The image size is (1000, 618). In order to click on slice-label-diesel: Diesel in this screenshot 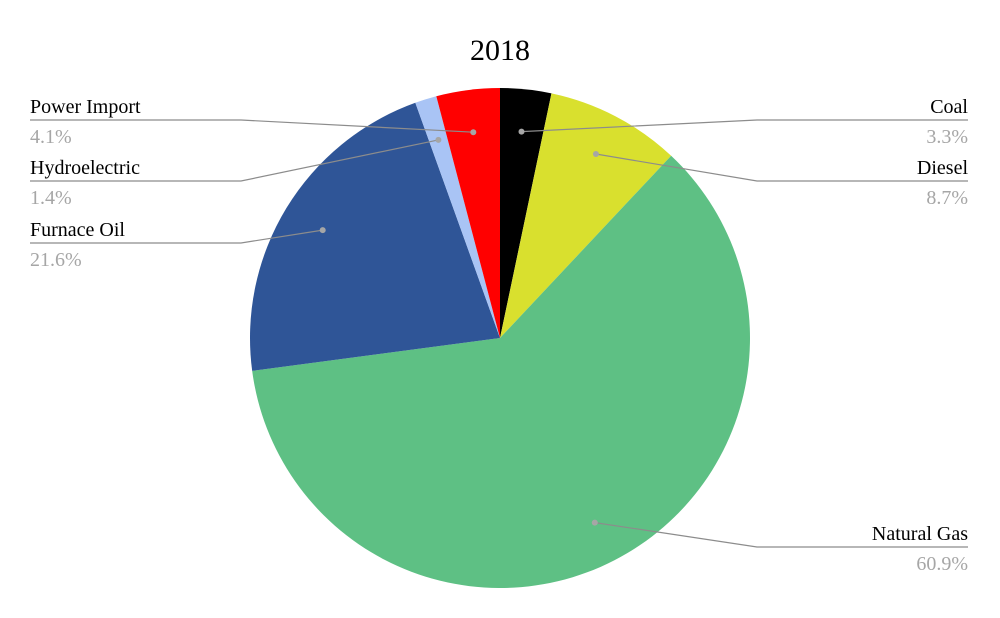, I will do `click(943, 168)`.